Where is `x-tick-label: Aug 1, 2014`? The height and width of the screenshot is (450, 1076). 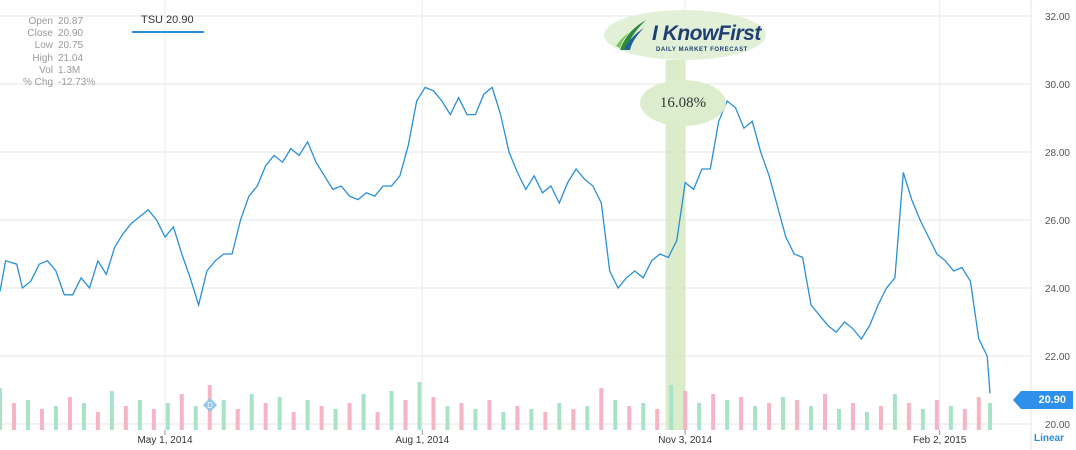
x-tick-label: Aug 1, 2014 is located at coordinates (422, 440).